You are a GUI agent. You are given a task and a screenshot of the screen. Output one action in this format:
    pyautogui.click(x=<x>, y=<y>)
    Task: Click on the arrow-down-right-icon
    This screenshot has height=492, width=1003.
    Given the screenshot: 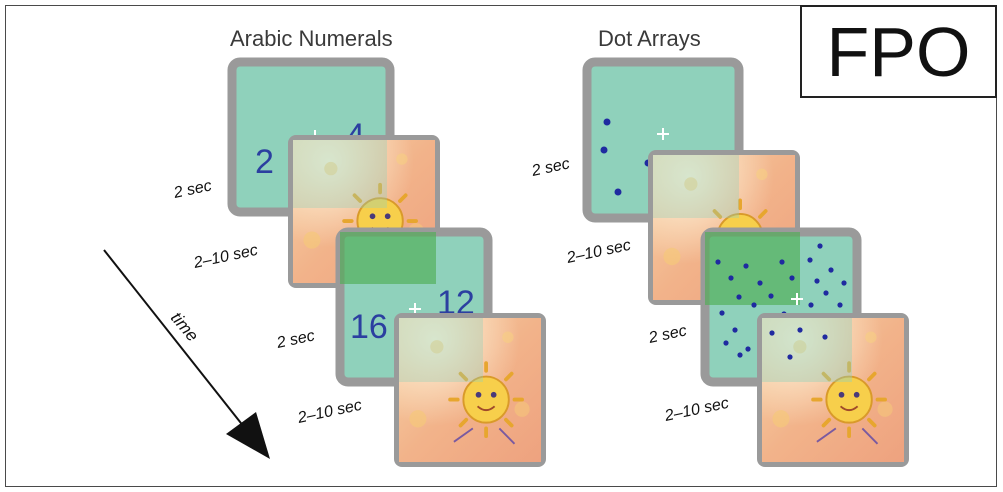 What is the action you would take?
    pyautogui.click(x=187, y=354)
    